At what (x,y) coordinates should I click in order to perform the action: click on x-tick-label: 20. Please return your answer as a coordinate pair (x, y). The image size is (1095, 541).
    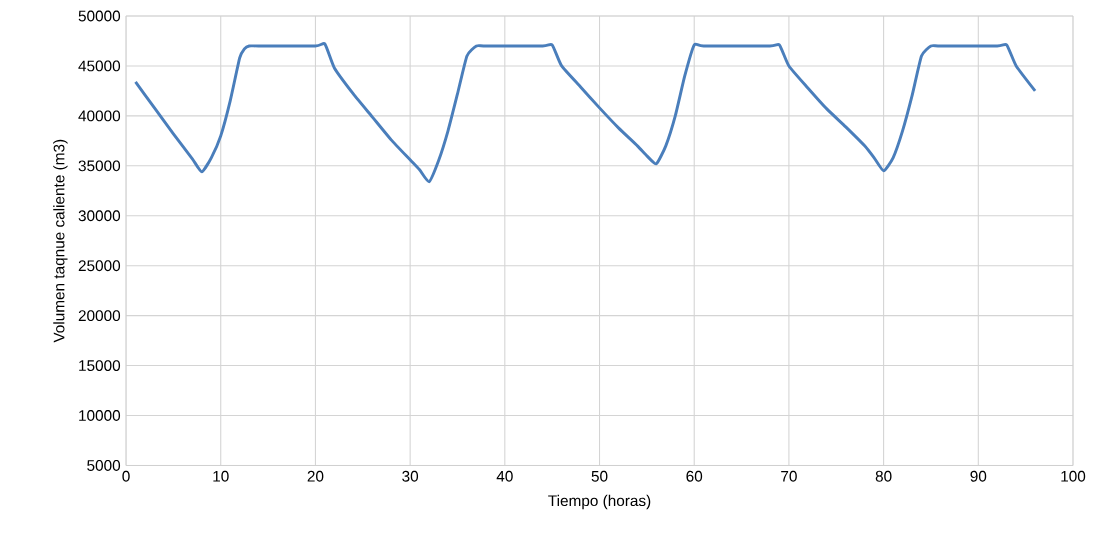
    Looking at the image, I should click on (315, 476).